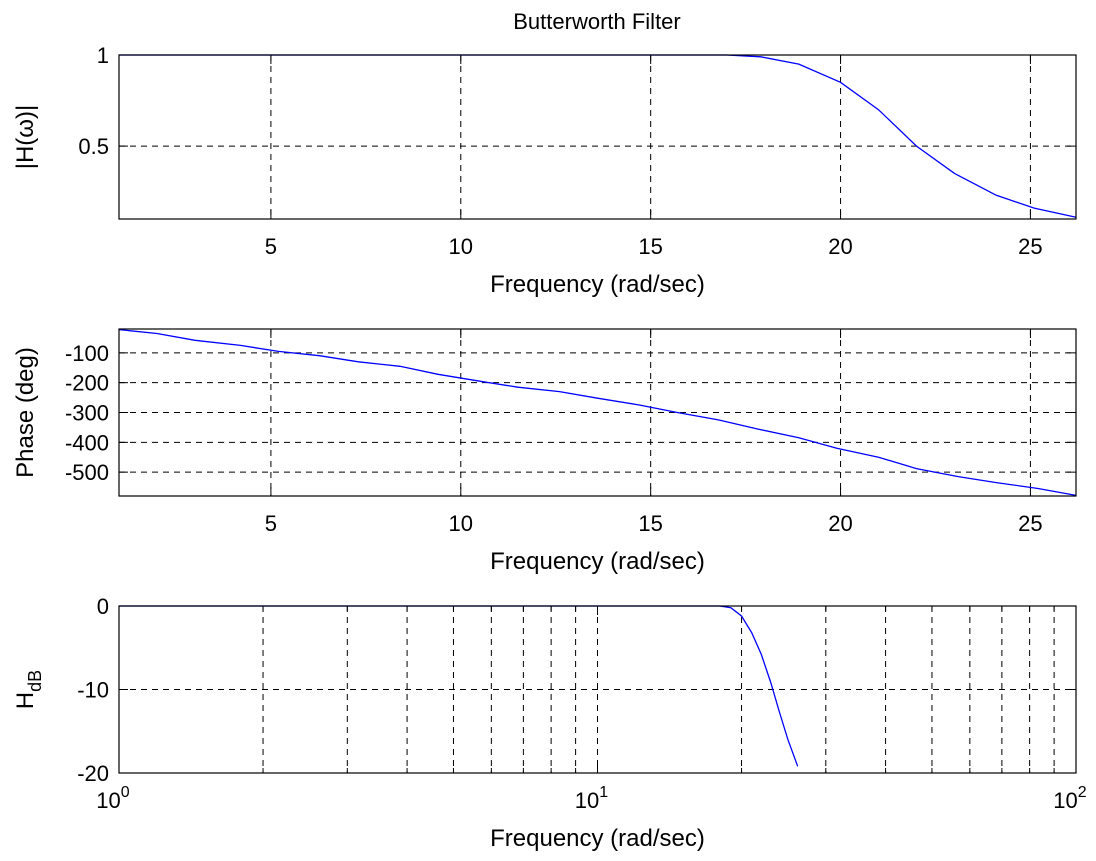 This screenshot has height=861, width=1096. What do you see at coordinates (597, 21) in the screenshot?
I see `chart-title: Butterworth Filter` at bounding box center [597, 21].